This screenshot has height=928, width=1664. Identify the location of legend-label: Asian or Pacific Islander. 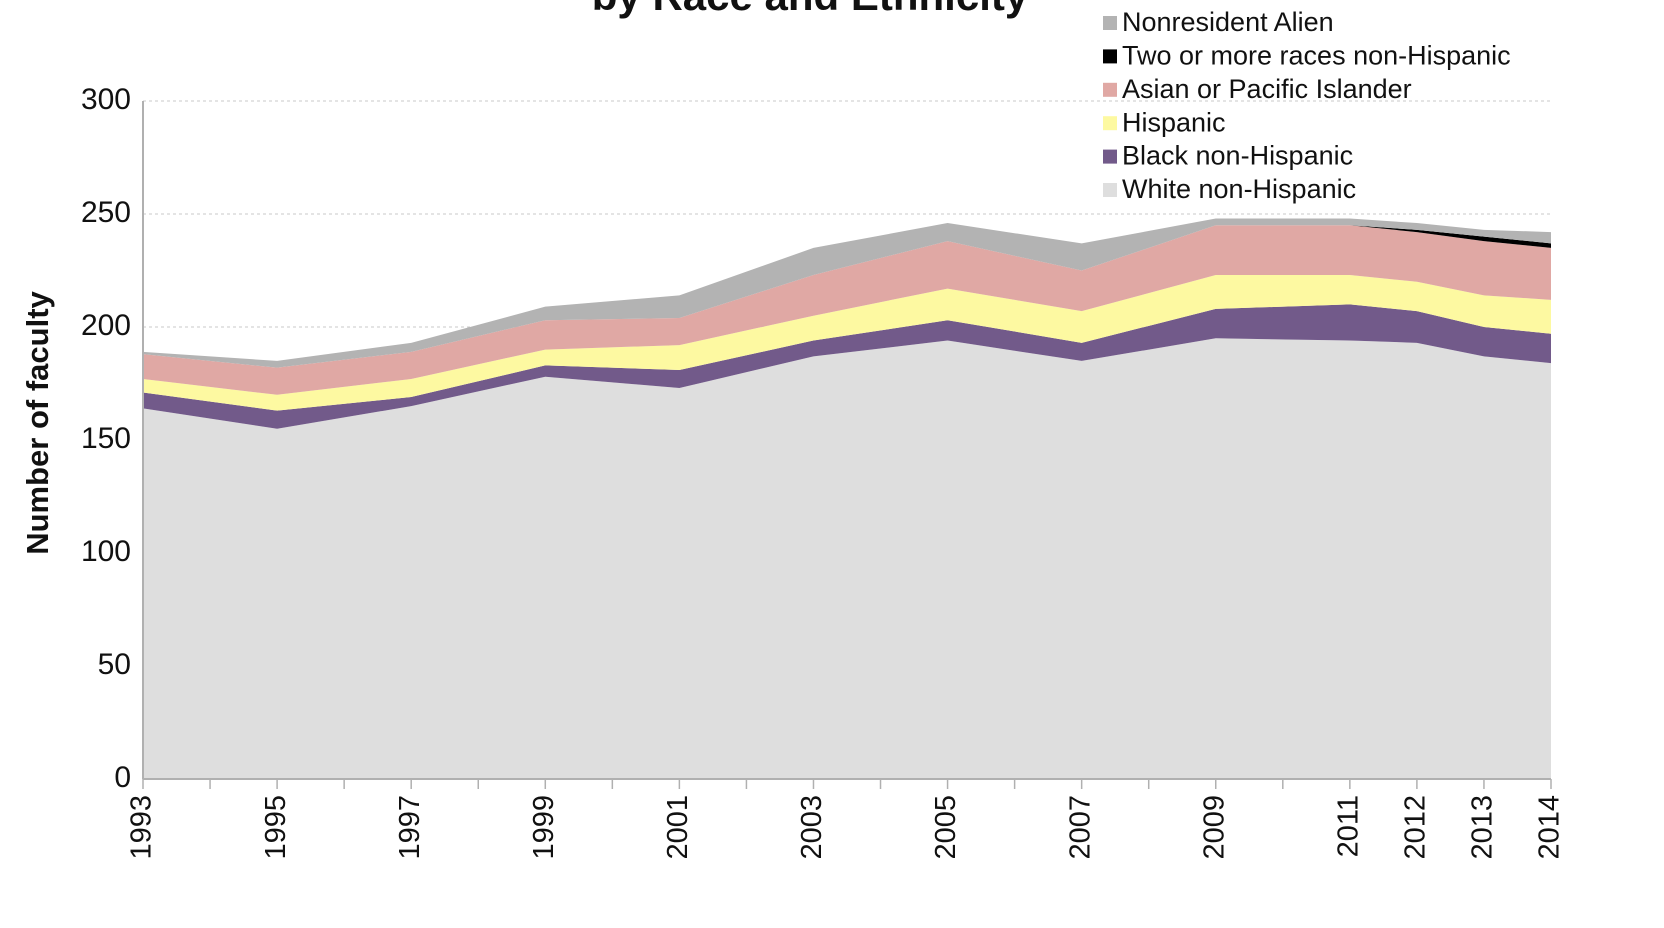
(1267, 89).